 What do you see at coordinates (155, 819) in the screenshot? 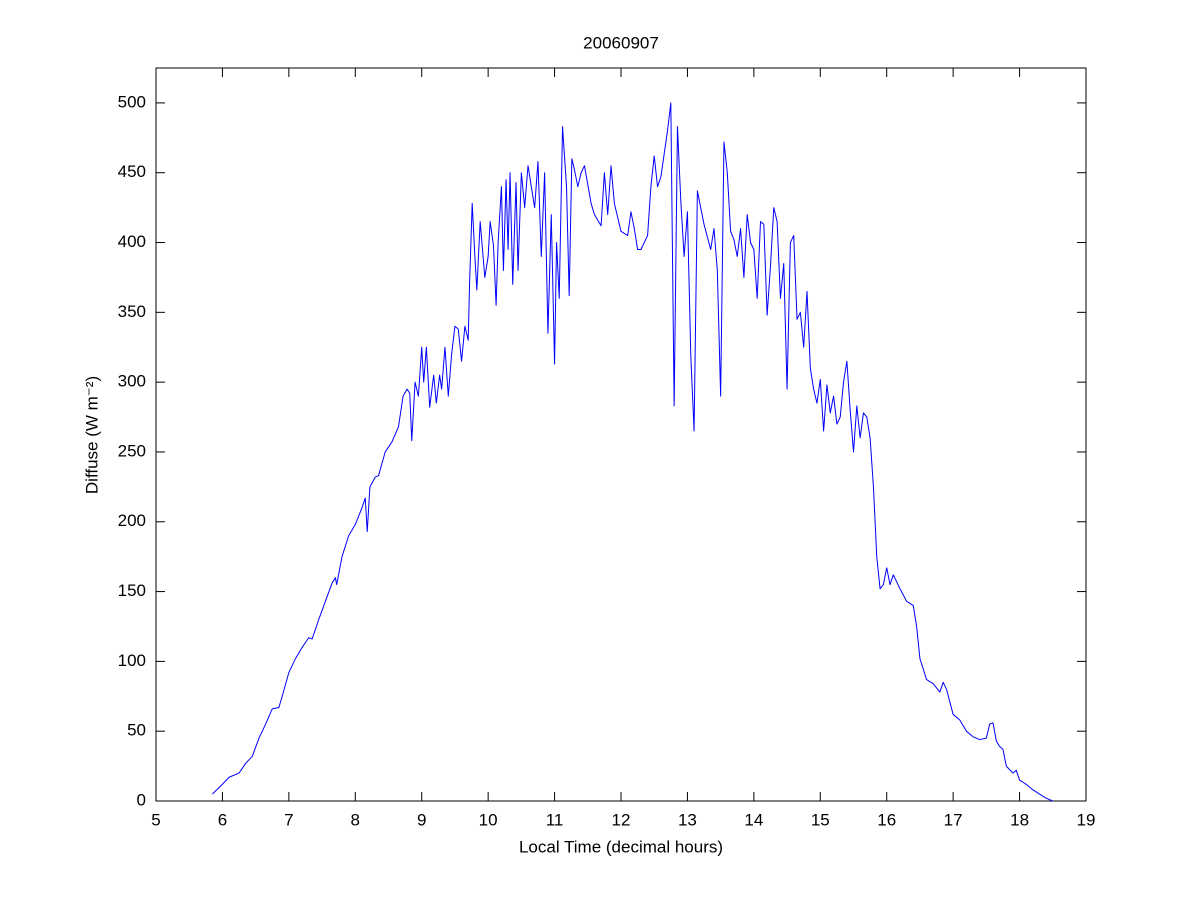
I see `x-tick-label: 5` at bounding box center [155, 819].